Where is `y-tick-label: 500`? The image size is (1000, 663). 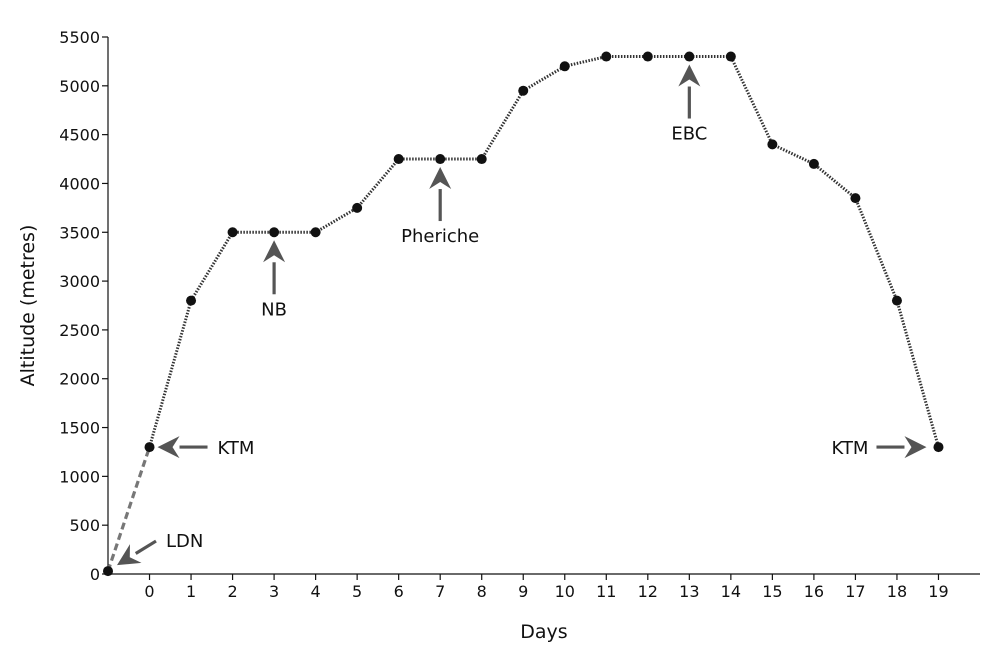 y-tick-label: 500 is located at coordinates (84, 525).